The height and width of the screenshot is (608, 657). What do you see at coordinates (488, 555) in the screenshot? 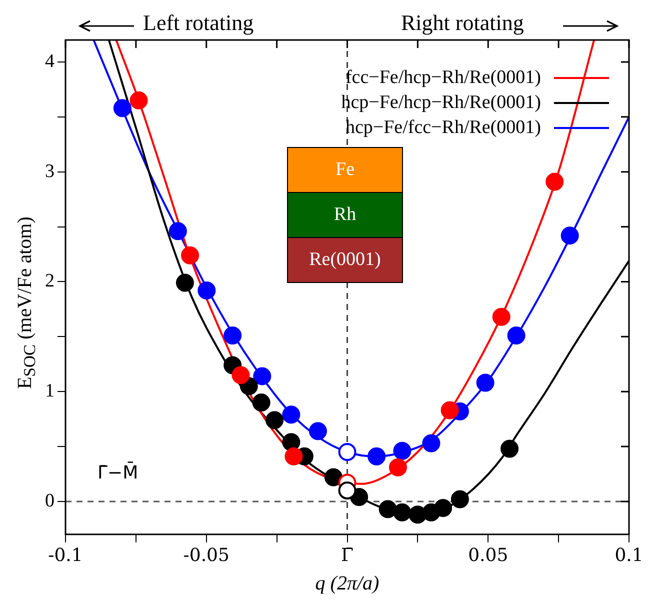
I see `x-tick-label: 0.05` at bounding box center [488, 555].